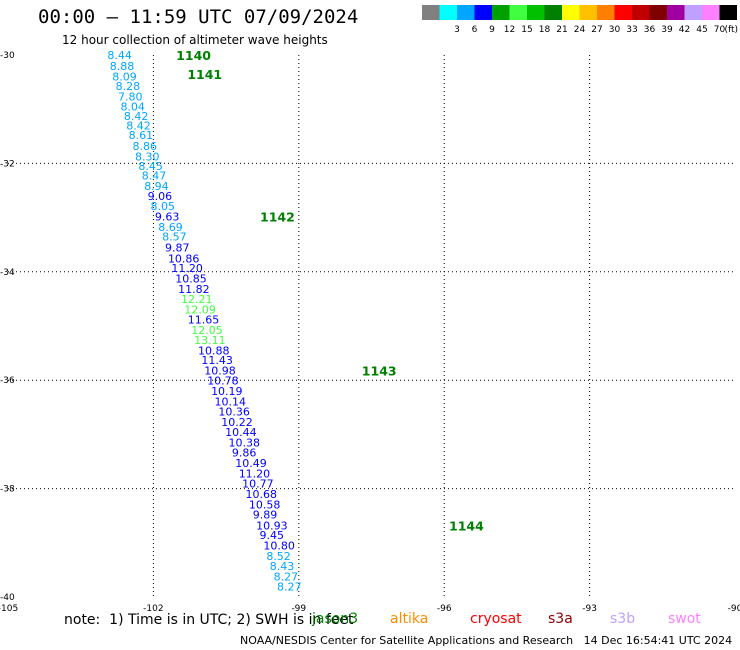 Image resolution: width=740 pixels, height=650 pixels. What do you see at coordinates (184, 258) in the screenshot?
I see `swh-point-20: 10.86` at bounding box center [184, 258].